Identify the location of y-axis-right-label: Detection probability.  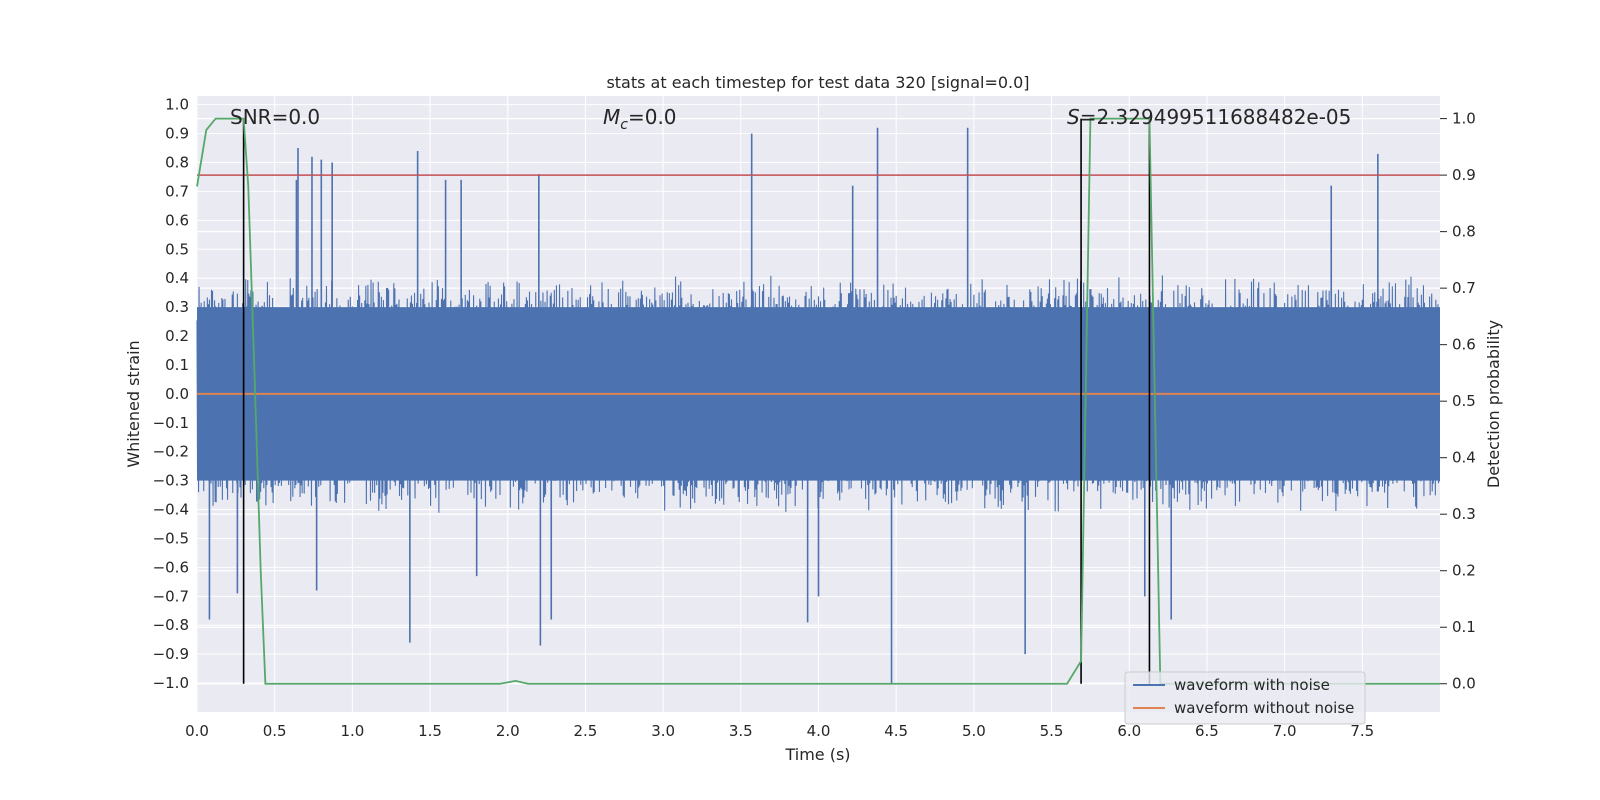
(1493, 404).